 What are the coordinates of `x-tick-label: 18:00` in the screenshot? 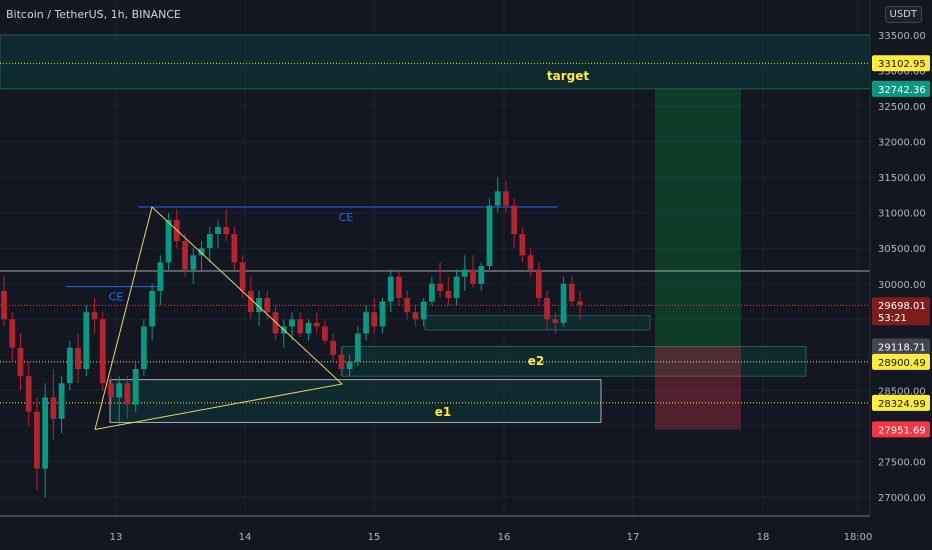 It's located at (858, 537).